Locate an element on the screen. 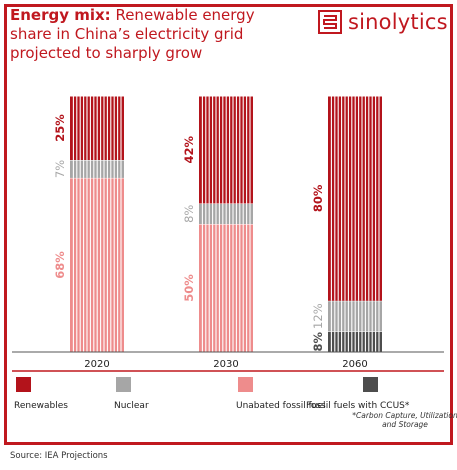  data-label: 12% is located at coordinates (318, 316).